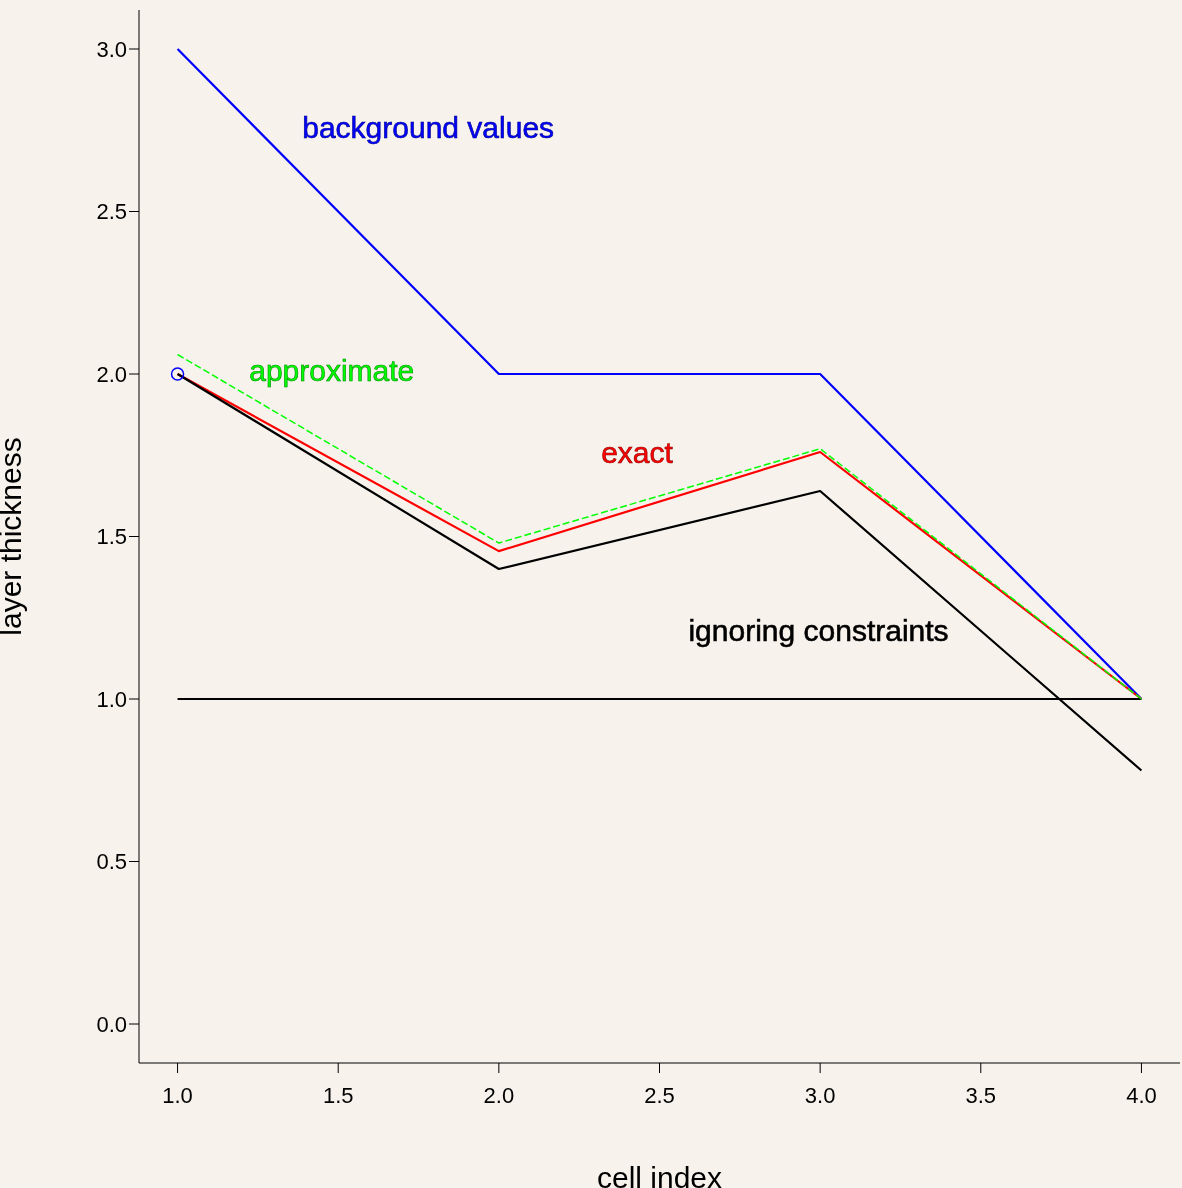  What do you see at coordinates (659, 1174) in the screenshot?
I see `x-axis-title: cell index` at bounding box center [659, 1174].